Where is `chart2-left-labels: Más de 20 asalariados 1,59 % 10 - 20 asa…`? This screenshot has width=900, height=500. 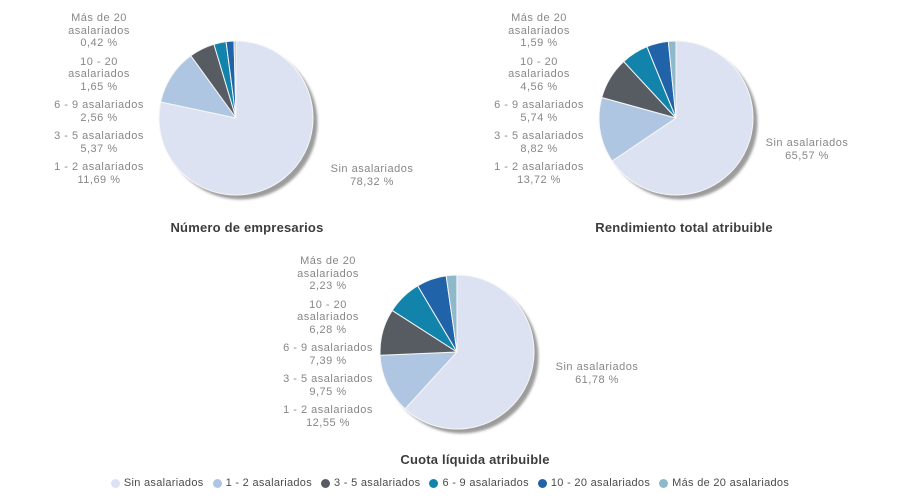
chart2-left-labels: Más de 20 asalariados 1,59 % 10 - 20 asa… is located at coordinates (539, 99).